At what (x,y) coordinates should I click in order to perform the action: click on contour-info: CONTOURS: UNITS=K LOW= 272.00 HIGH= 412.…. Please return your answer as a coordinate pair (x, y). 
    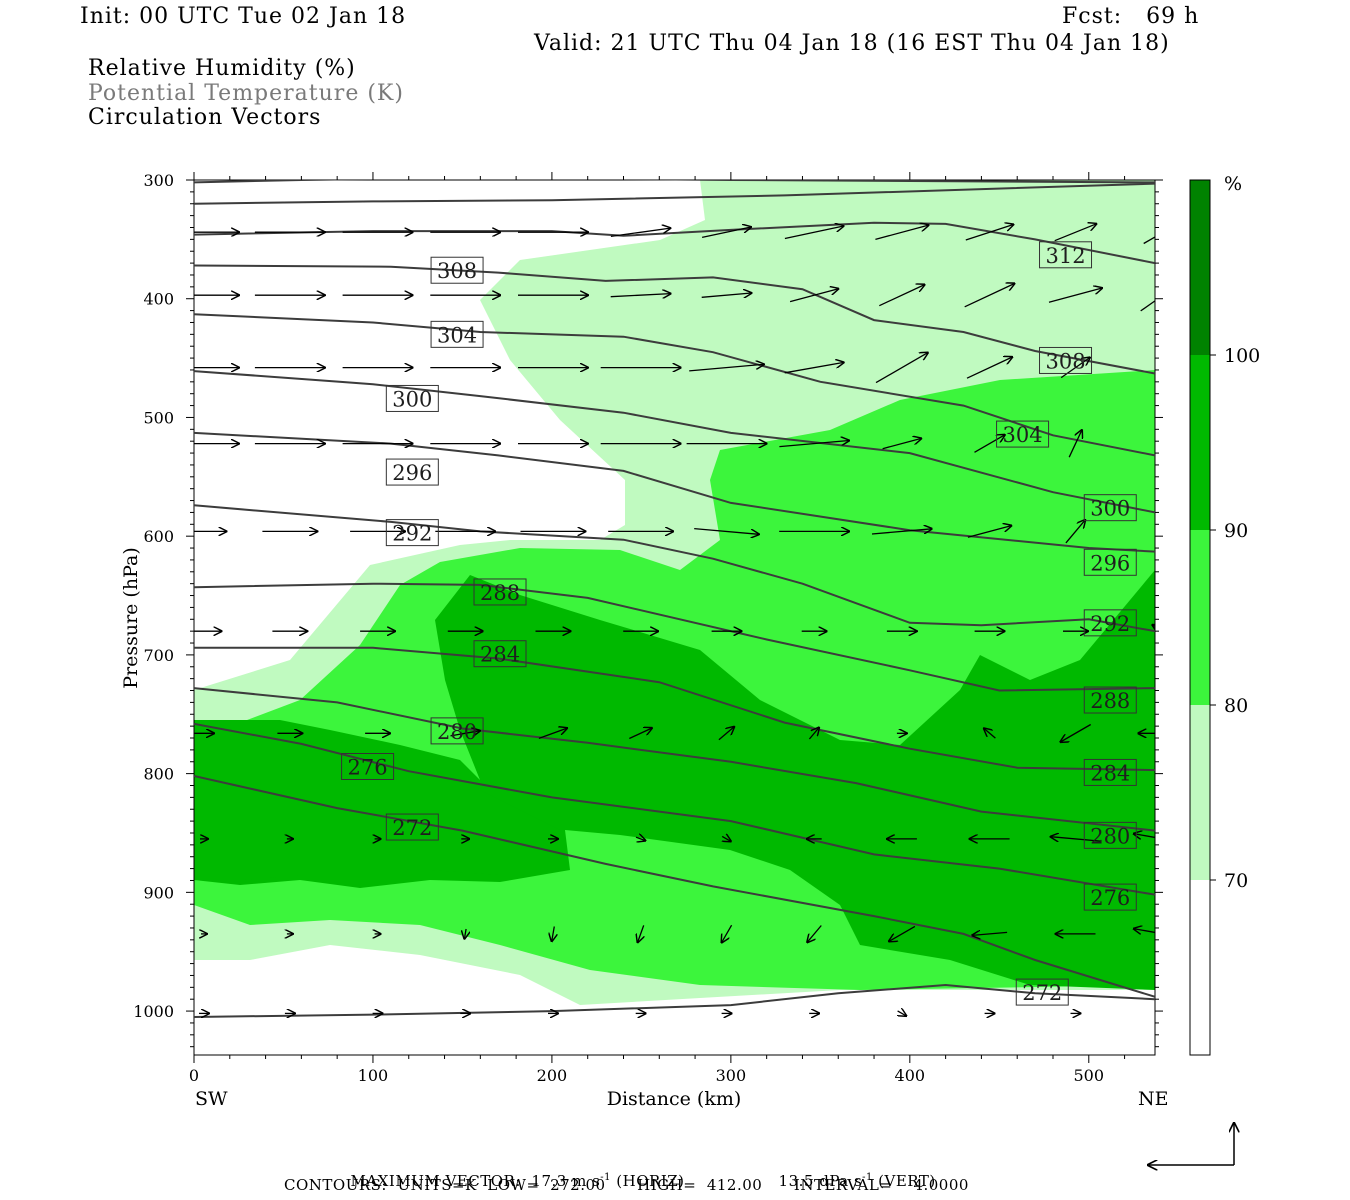
    Looking at the image, I should click on (626, 1185).